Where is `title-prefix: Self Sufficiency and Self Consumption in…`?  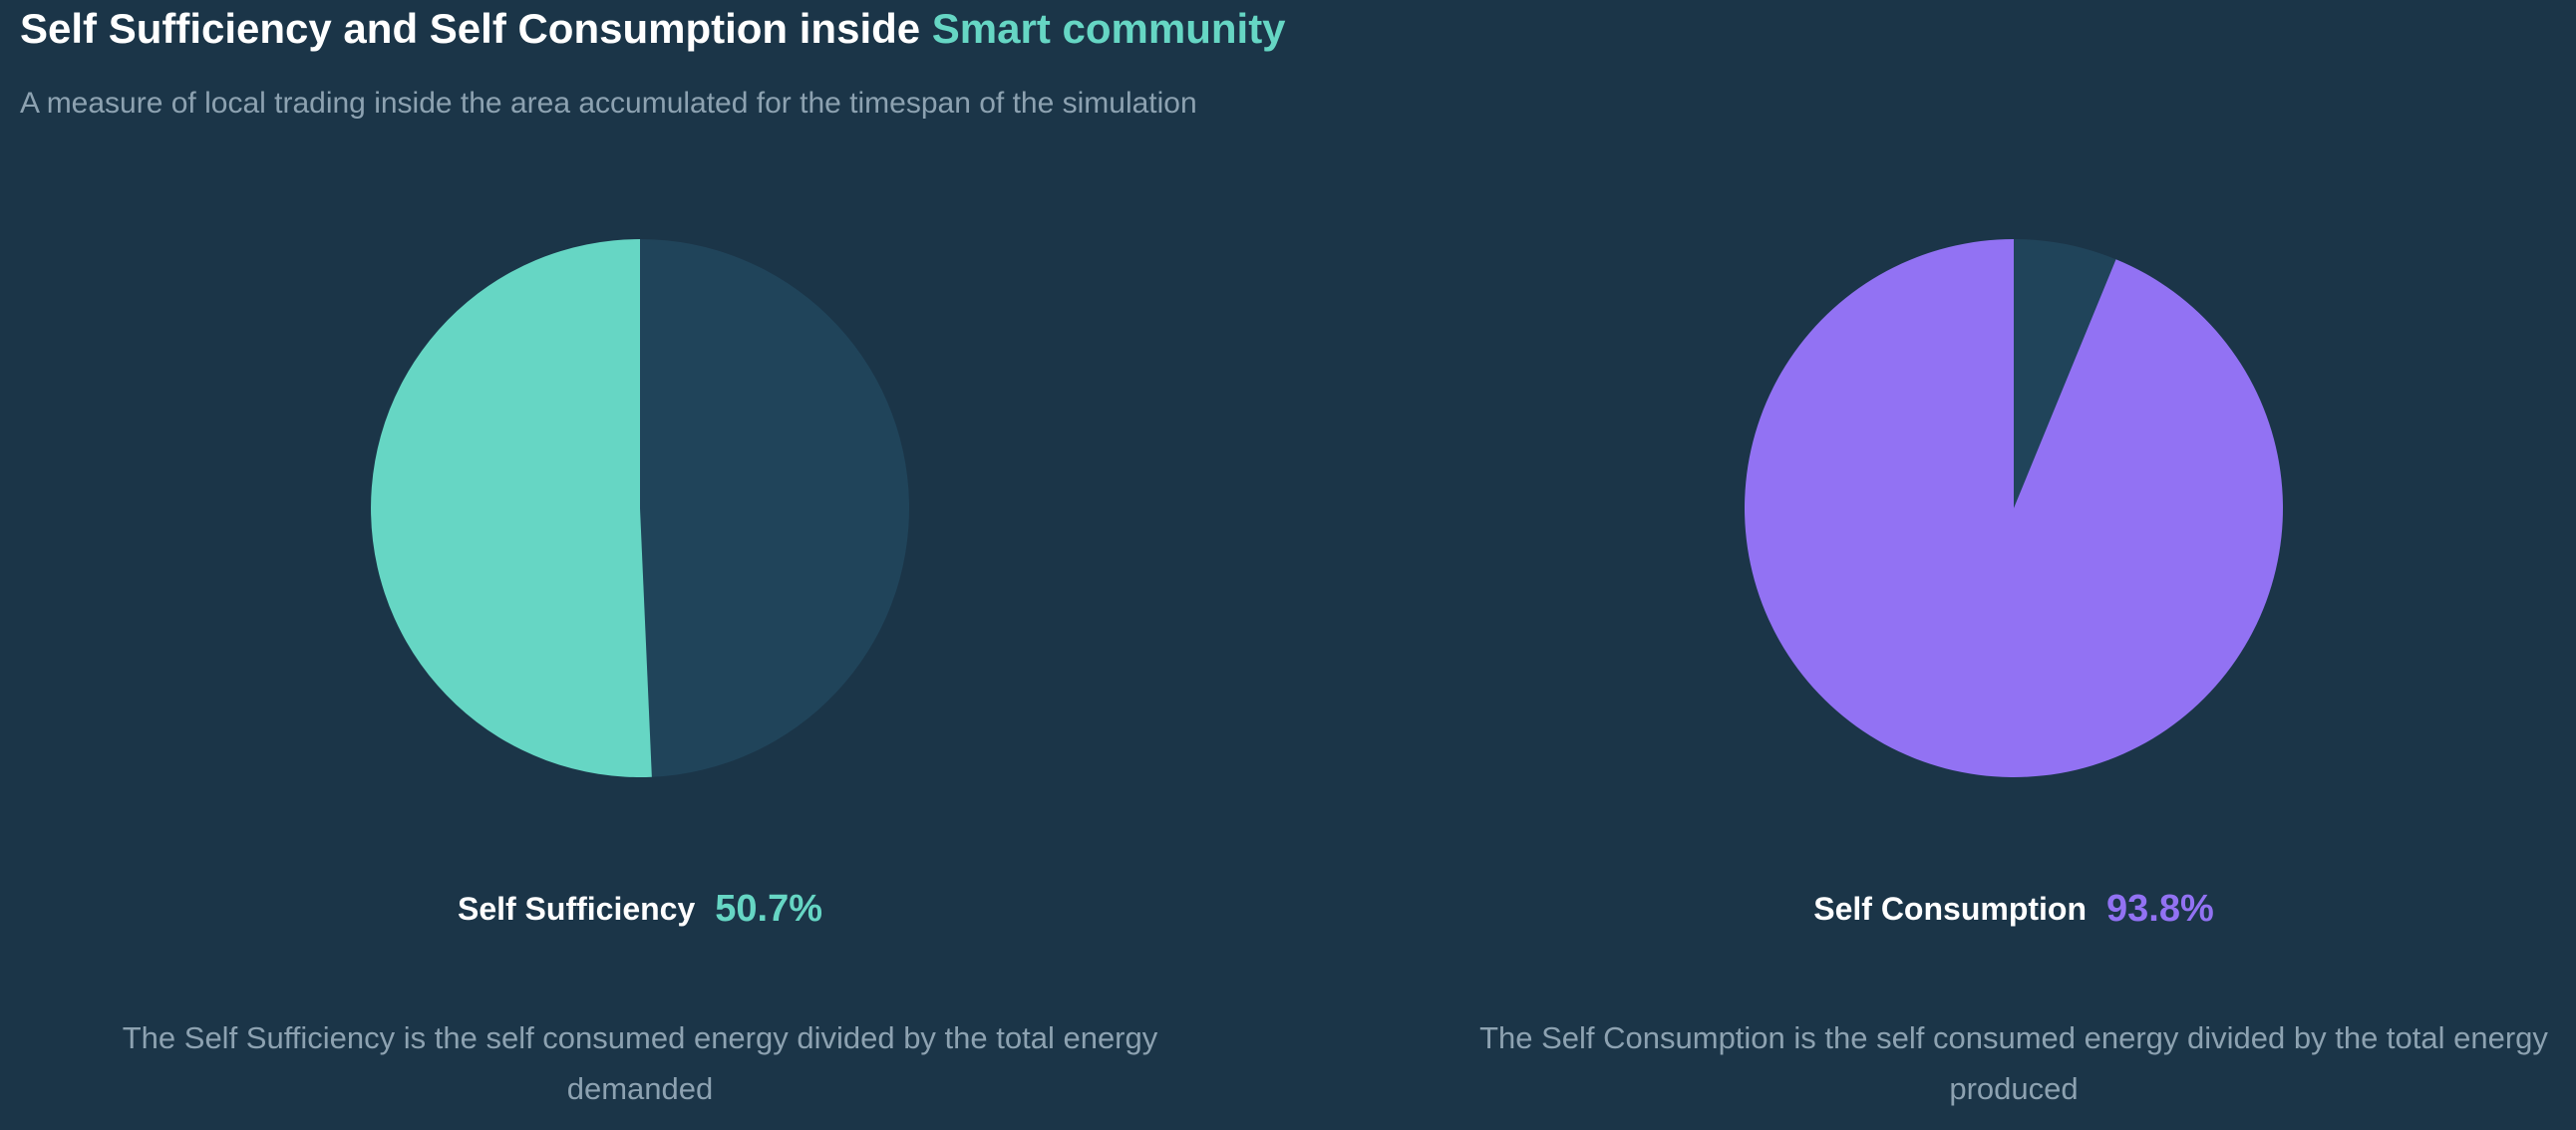
title-prefix: Self Sufficiency and Self Consumption in… is located at coordinates (476, 28).